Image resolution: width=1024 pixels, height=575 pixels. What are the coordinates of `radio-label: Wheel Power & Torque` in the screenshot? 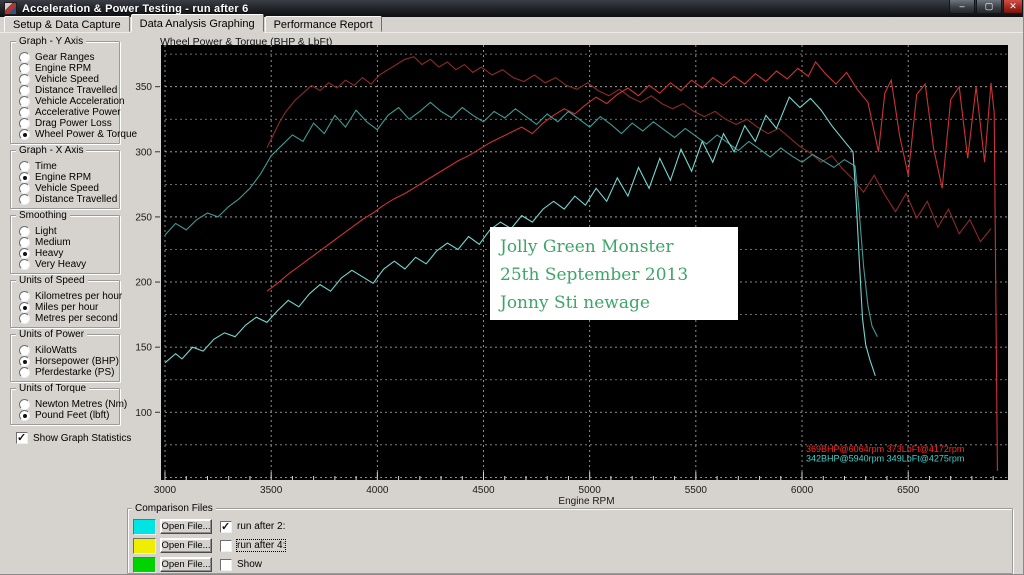 It's located at (86, 134).